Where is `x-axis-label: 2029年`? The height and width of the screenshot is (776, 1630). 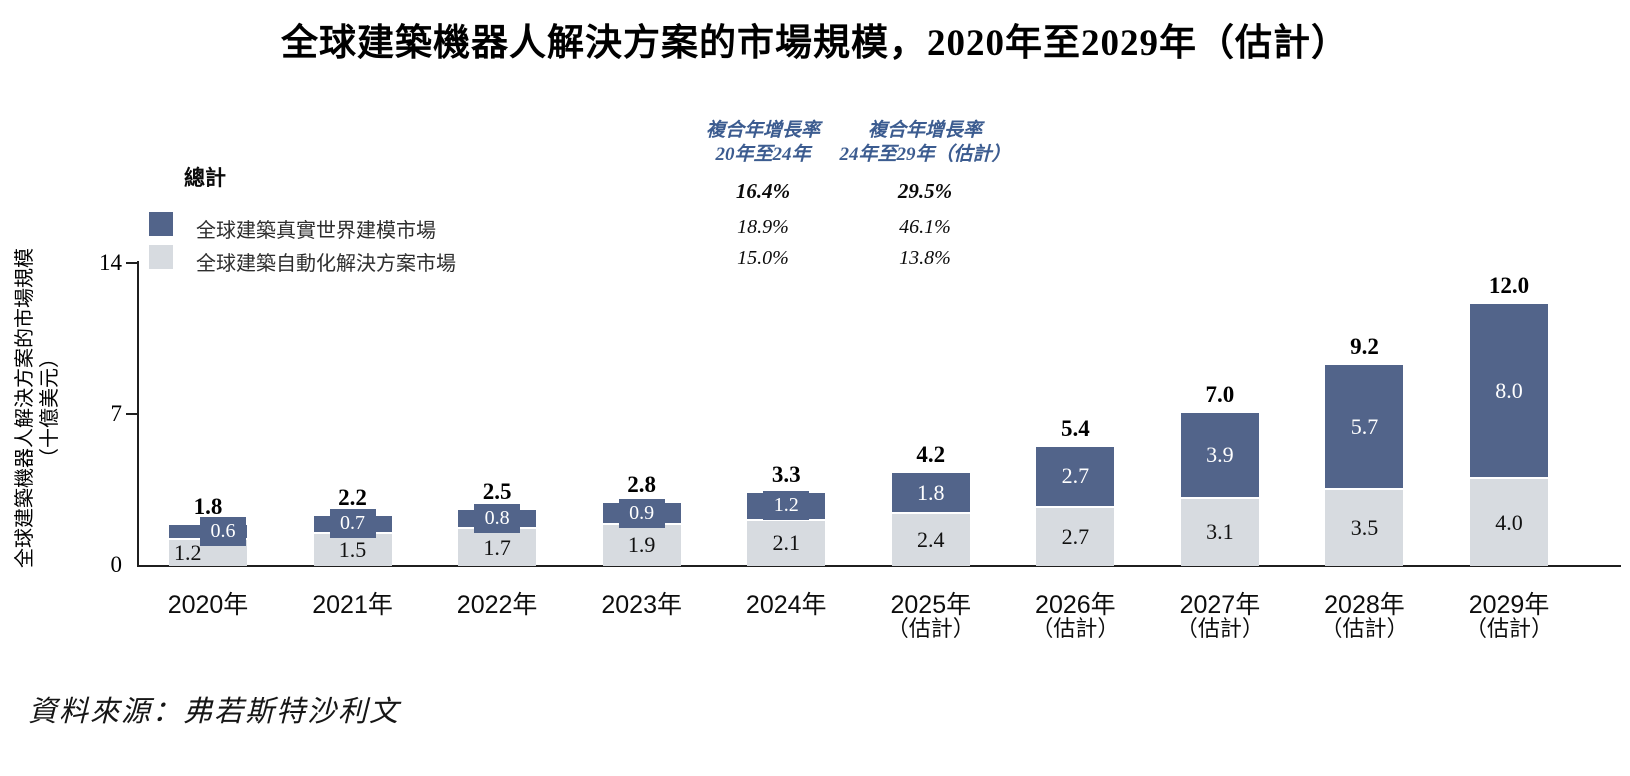 x-axis-label: 2029年 is located at coordinates (1509, 605).